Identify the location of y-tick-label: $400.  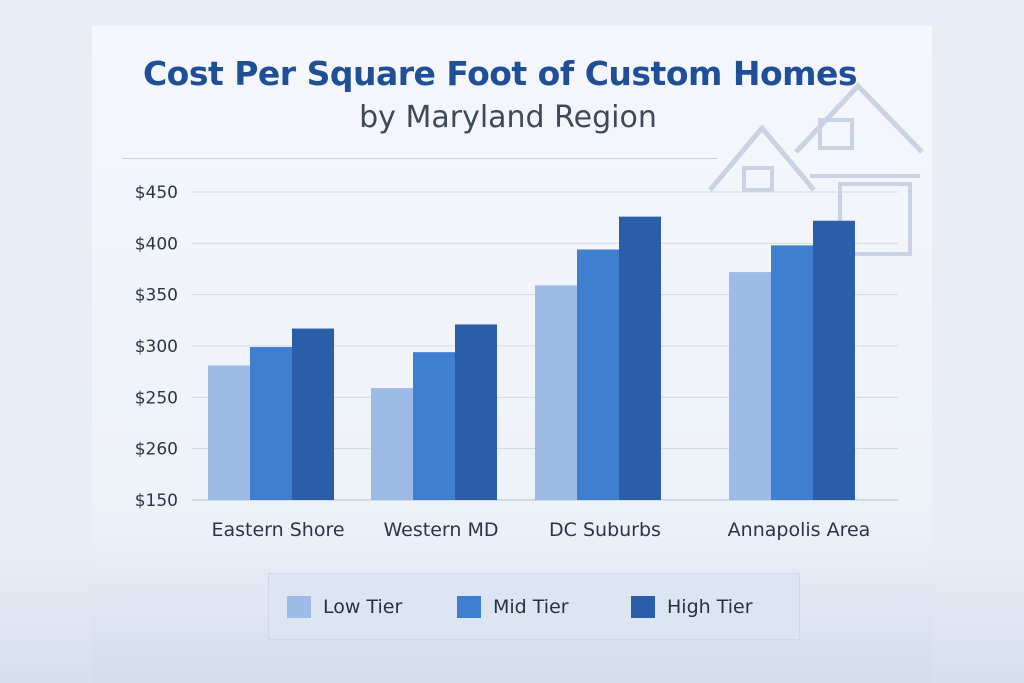
(156, 244).